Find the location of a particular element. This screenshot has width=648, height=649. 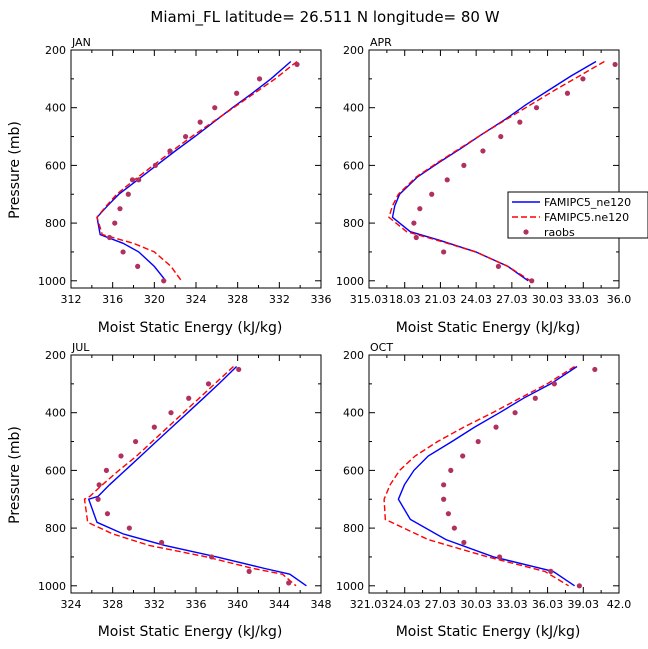

ylabel-bottom: Pressure (mb) is located at coordinates (15, 475).